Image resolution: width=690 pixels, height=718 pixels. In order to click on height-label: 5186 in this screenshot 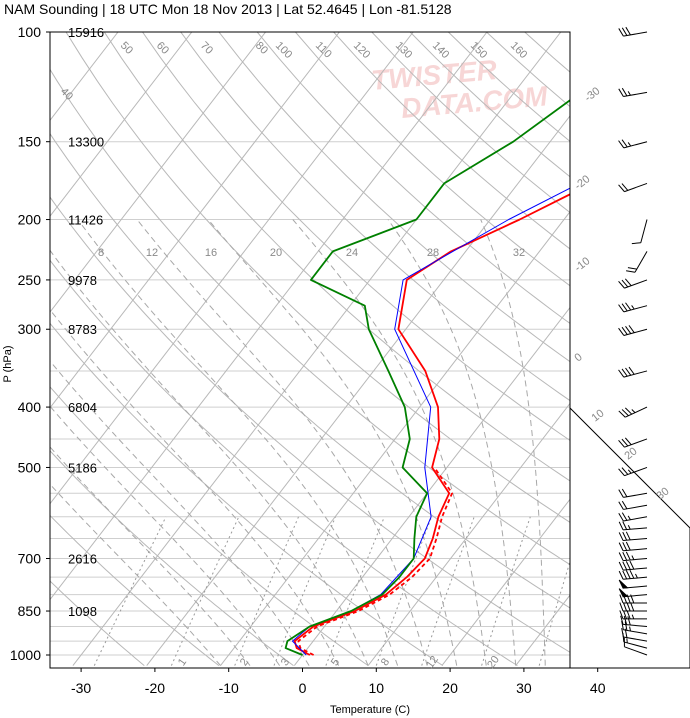, I will do `click(82, 467)`.